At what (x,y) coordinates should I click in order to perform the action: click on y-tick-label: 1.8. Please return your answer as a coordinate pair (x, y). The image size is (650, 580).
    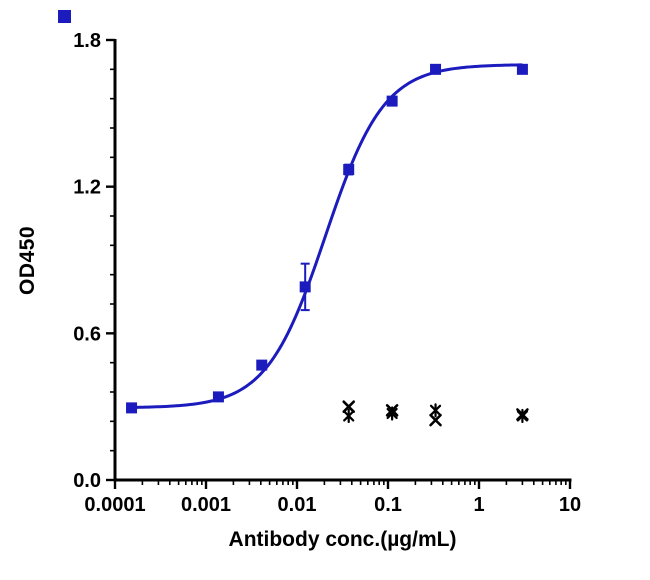
    Looking at the image, I should click on (87, 41).